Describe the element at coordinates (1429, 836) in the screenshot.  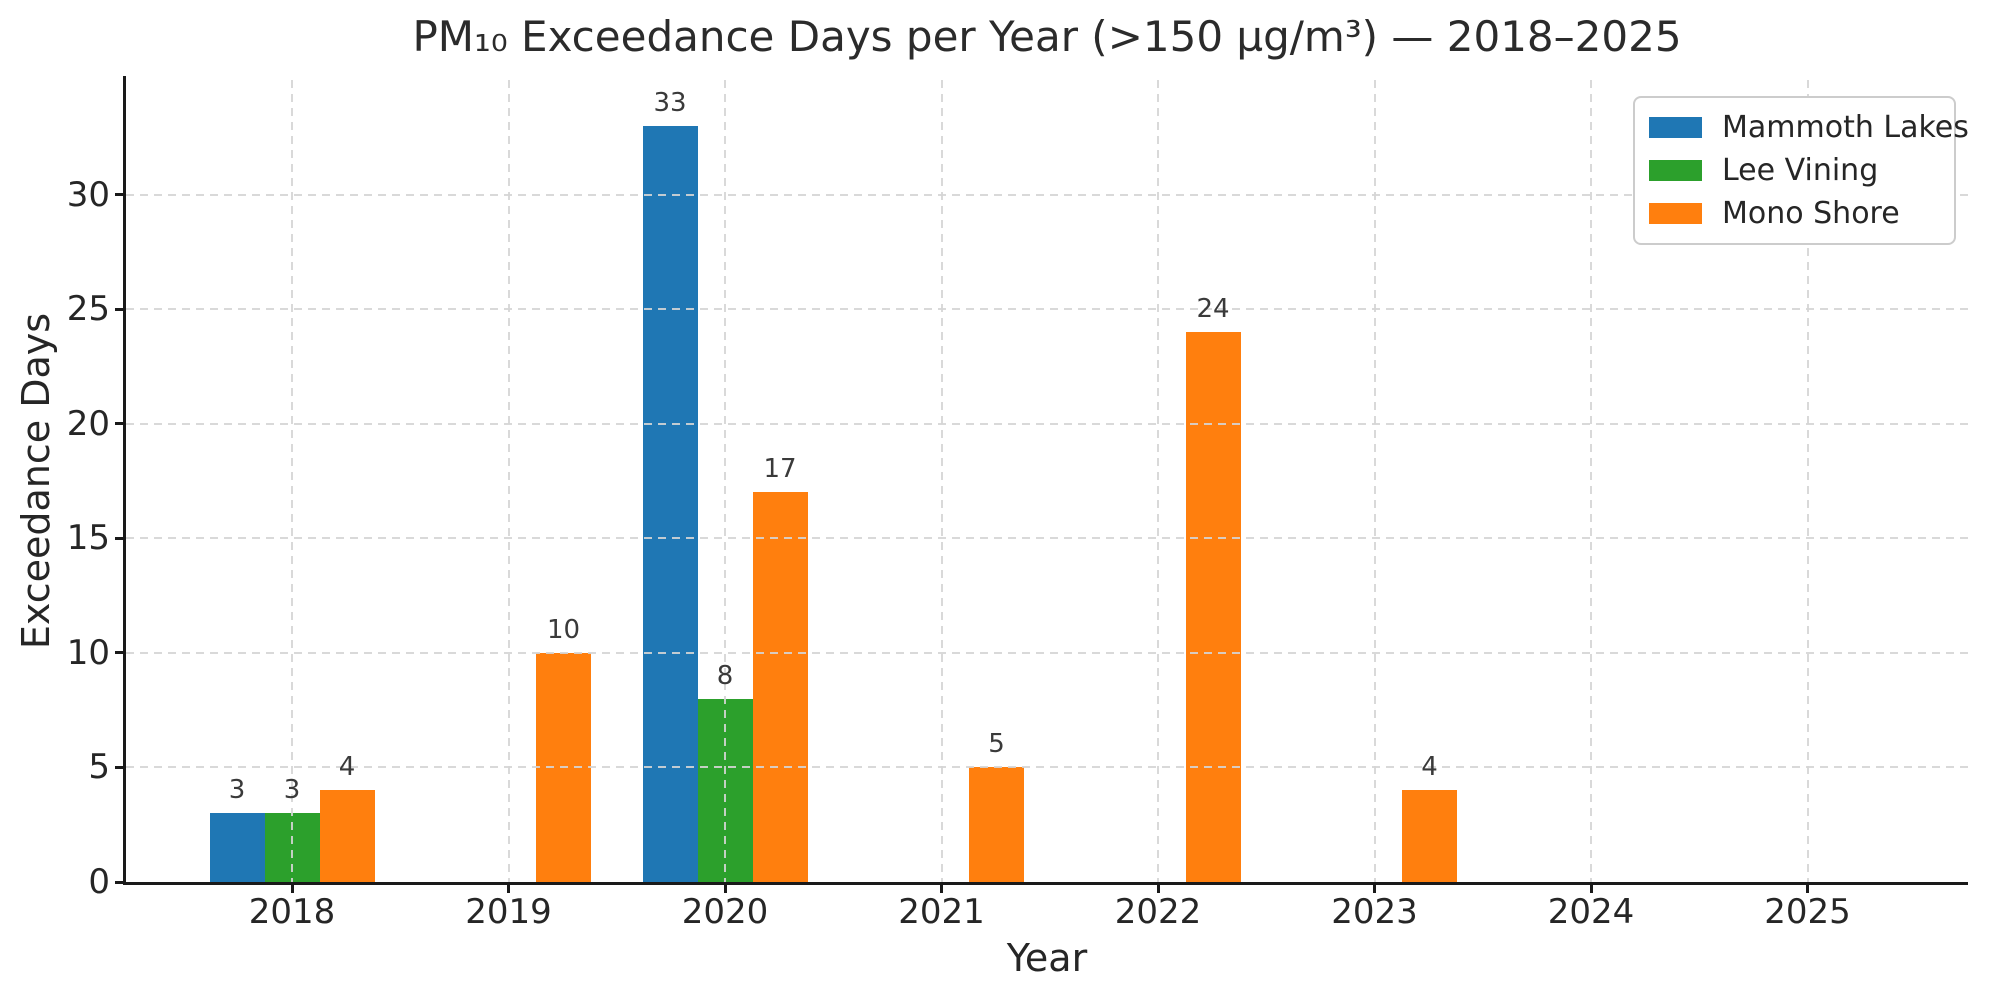
I see `bar-mono-shore-2023` at that location.